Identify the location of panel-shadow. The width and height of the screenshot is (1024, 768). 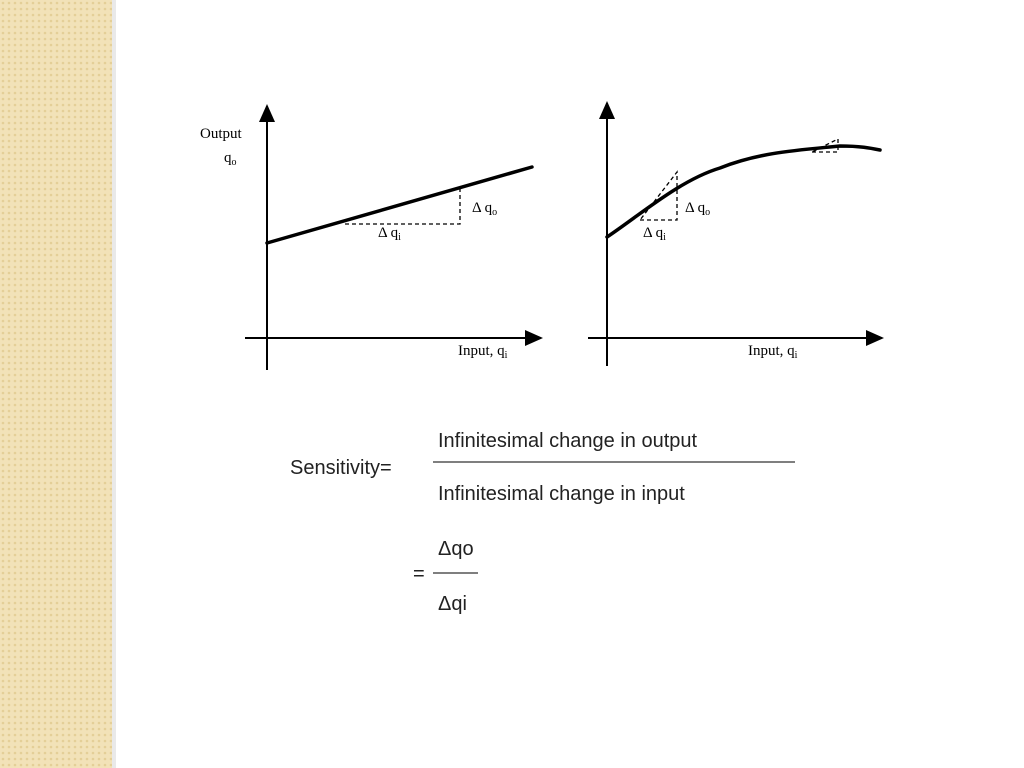
(114, 384).